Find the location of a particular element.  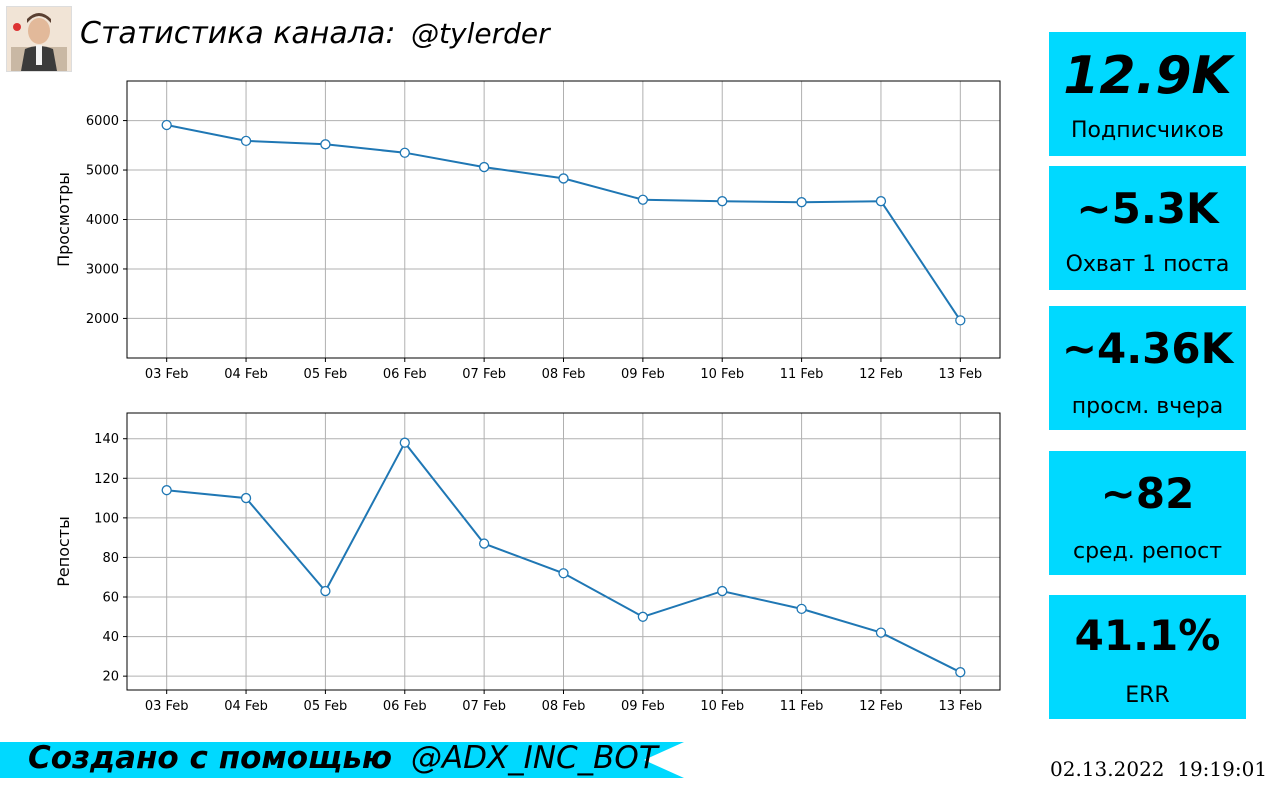

err-card: 41.1% ERR is located at coordinates (1147, 657).